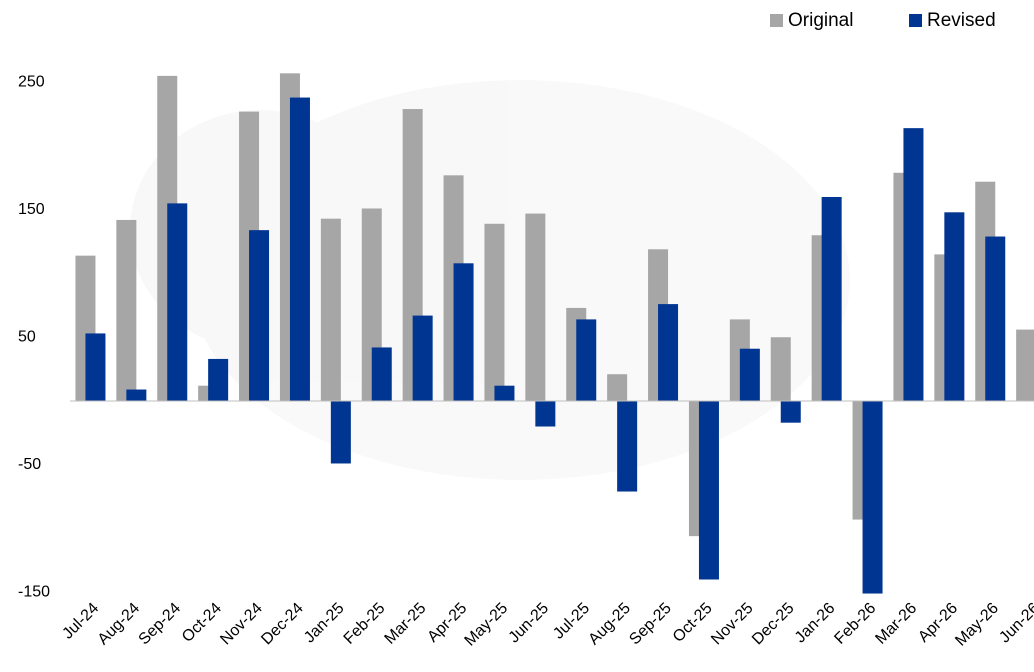 The height and width of the screenshot is (672, 1034). I want to click on x-tick-label: Mar-26, so click(896, 624).